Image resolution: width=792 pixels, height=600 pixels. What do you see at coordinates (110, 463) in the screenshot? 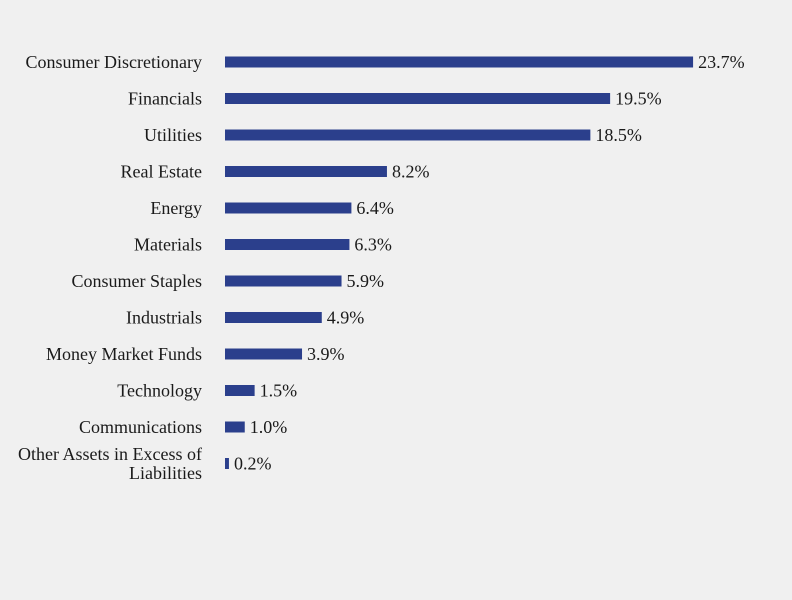
I see `category-label-other-assets-in-excess-of-liabilities: Other Assets in Excess of Liabilities` at bounding box center [110, 463].